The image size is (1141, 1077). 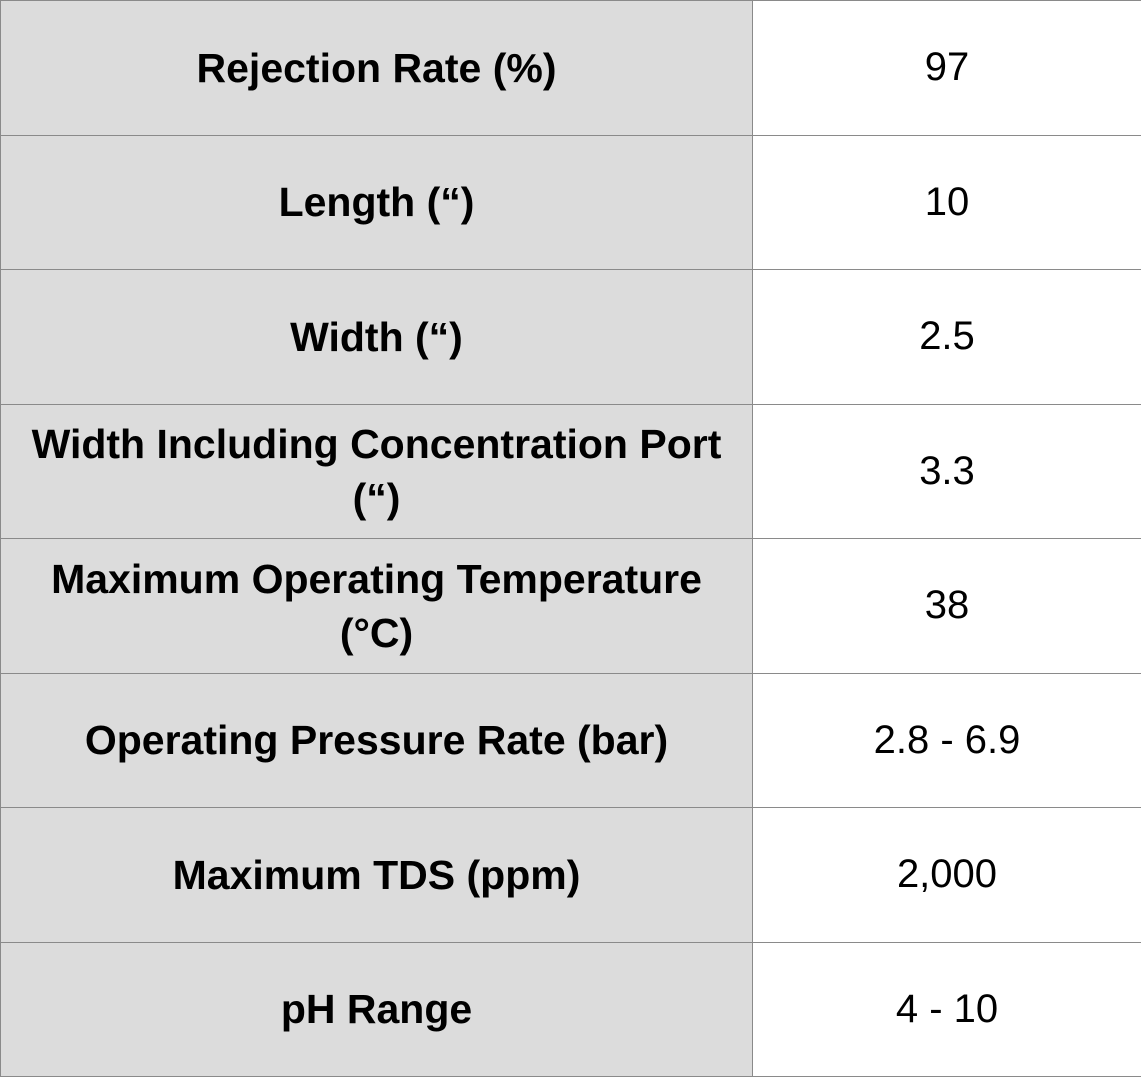 I want to click on table-row: Maximum TDS (ppm) 2,000, so click(x=570, y=875).